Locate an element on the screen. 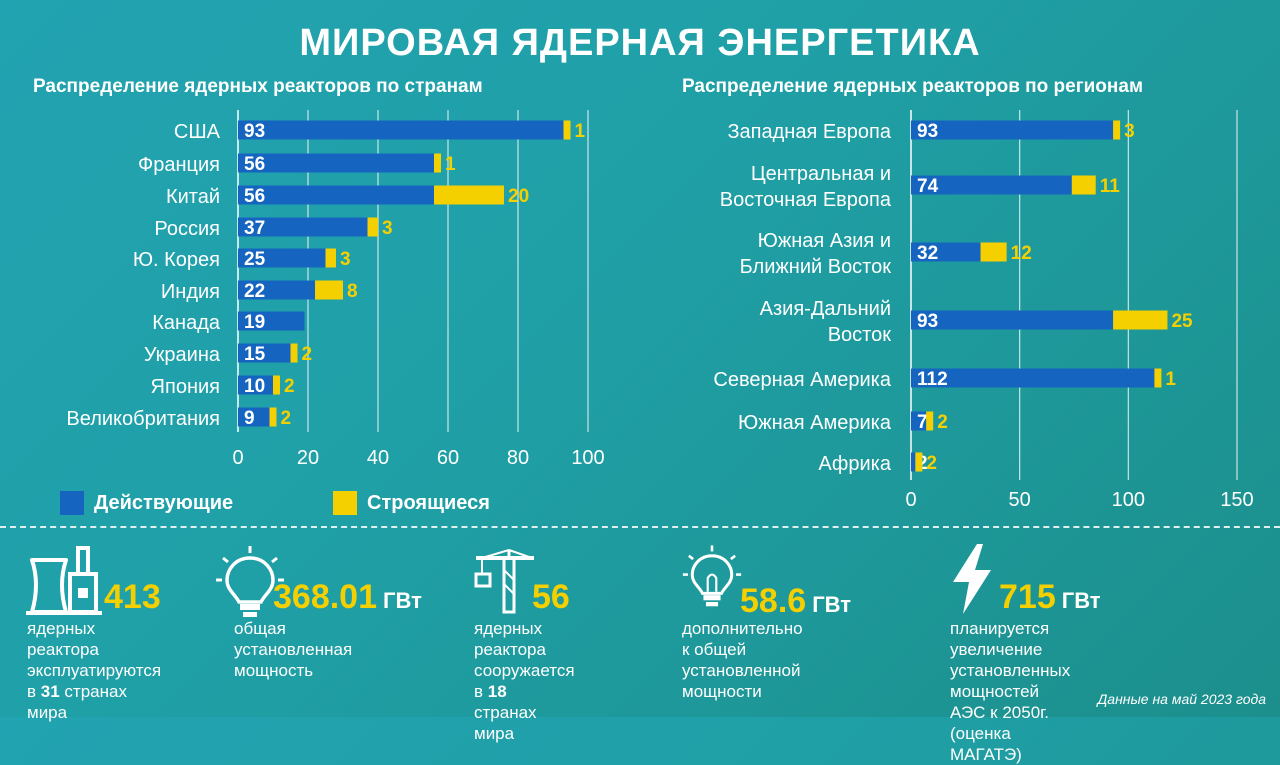  bar-value-operating: 74 is located at coordinates (928, 186).